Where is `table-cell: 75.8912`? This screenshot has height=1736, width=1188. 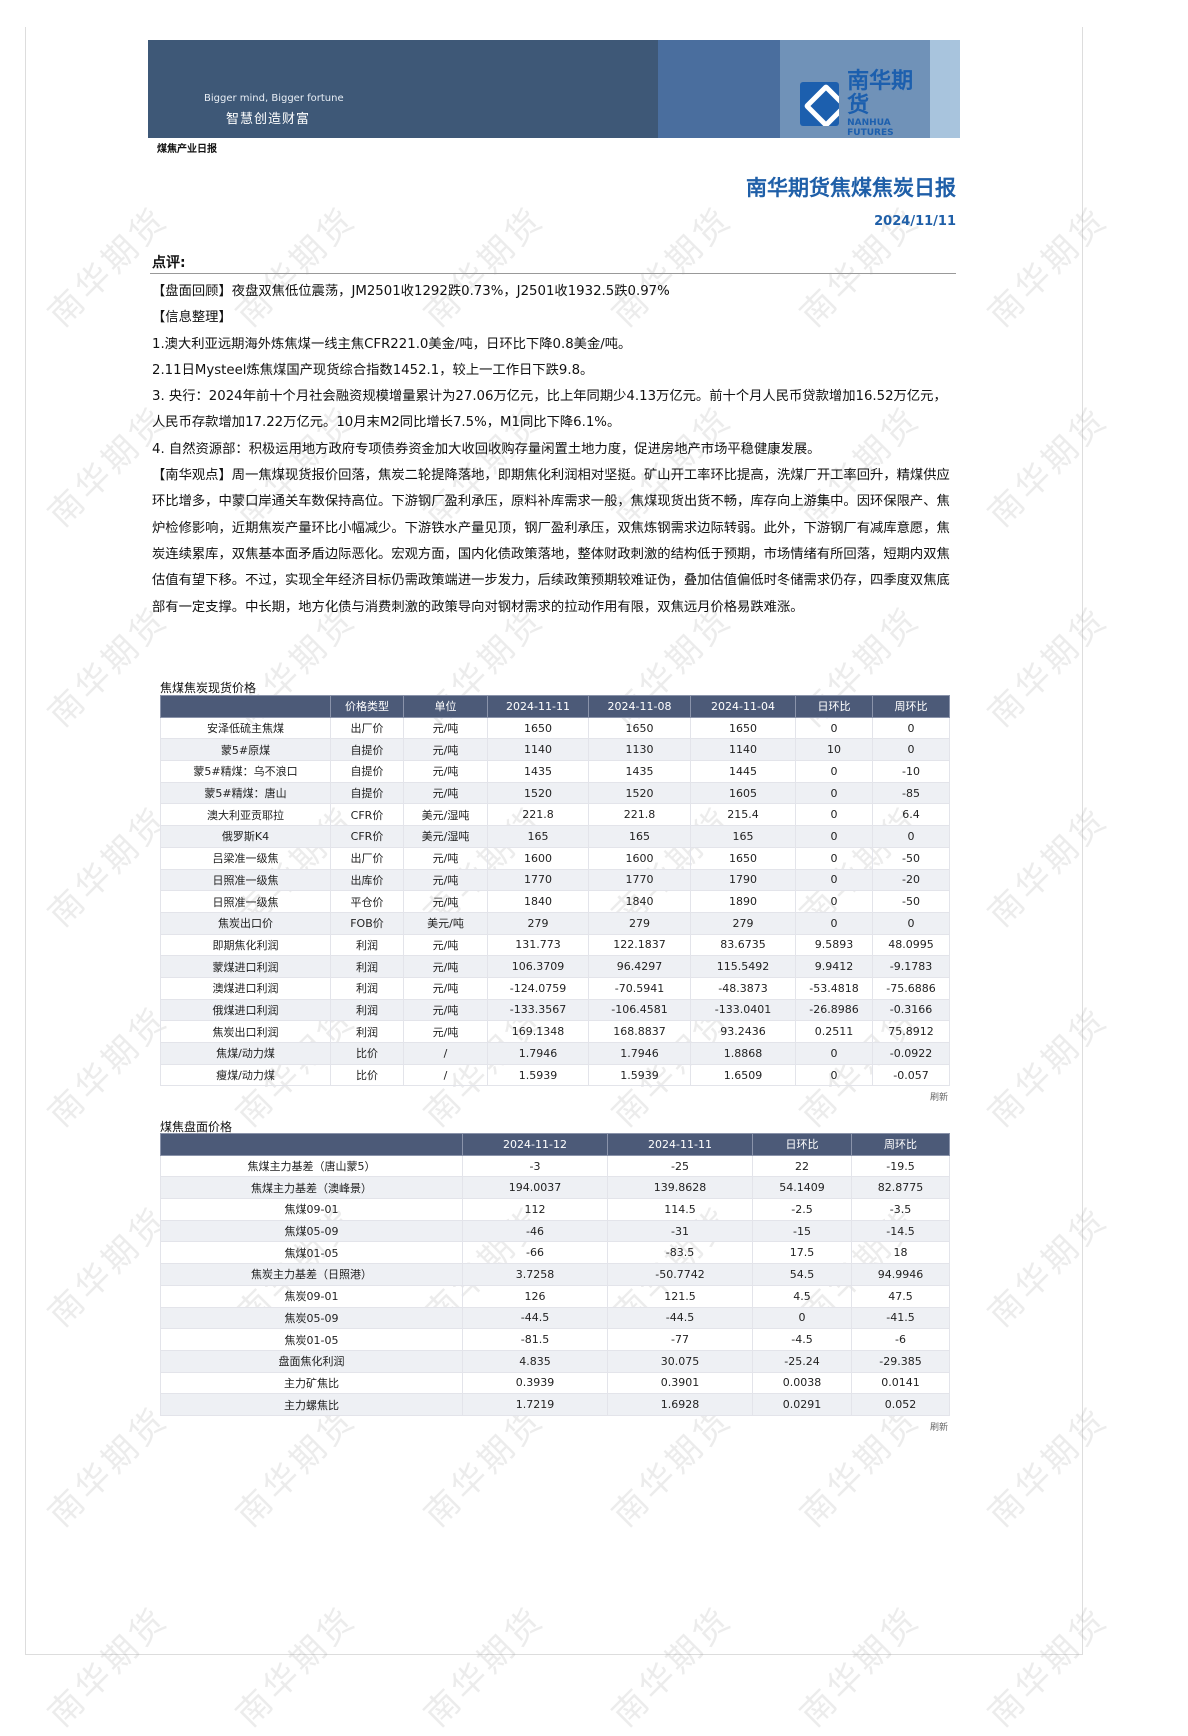 table-cell: 75.8912 is located at coordinates (911, 1031).